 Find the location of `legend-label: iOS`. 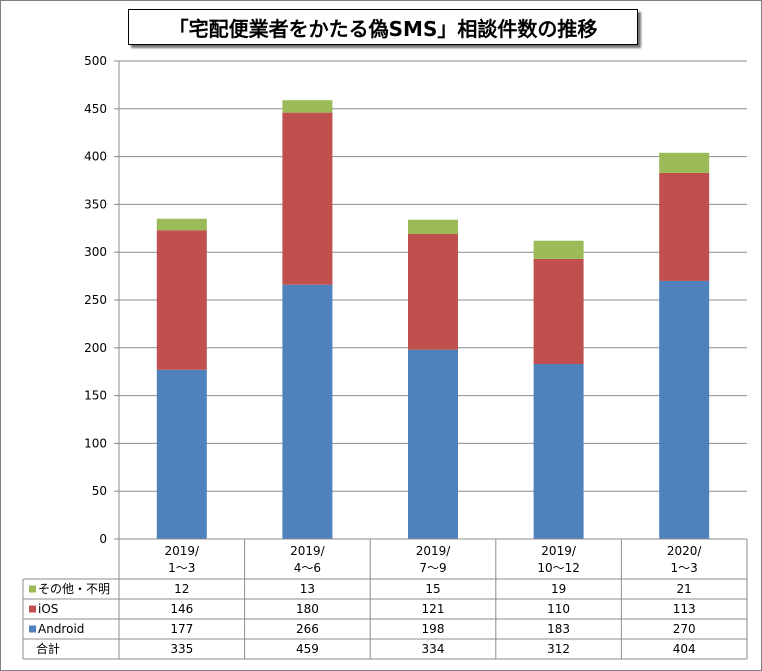

legend-label: iOS is located at coordinates (48, 609).